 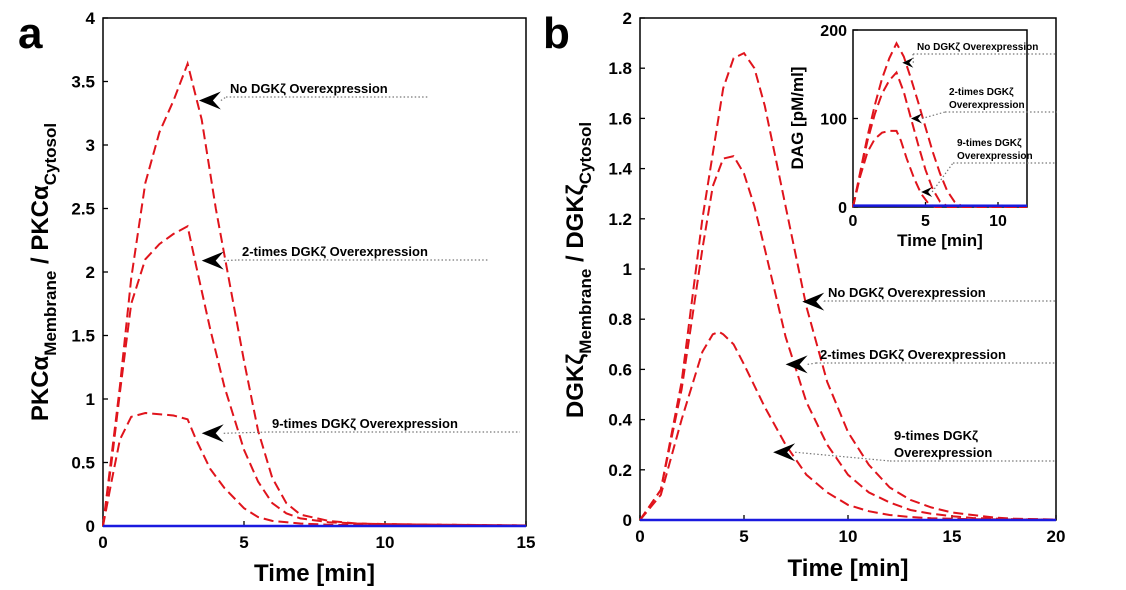 I want to click on y-tick-label: 4, so click(x=91, y=18).